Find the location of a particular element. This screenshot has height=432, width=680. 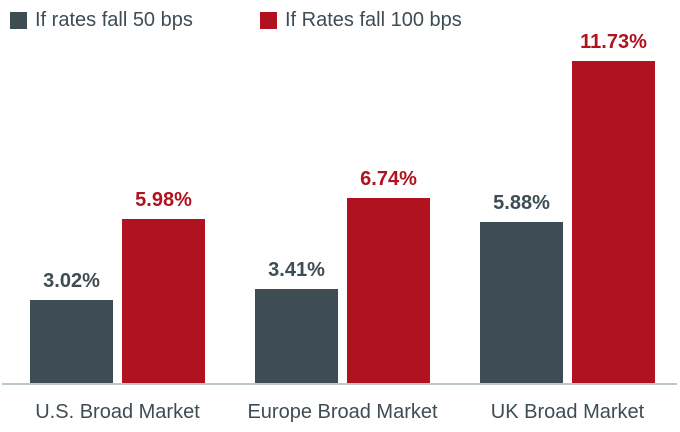

value-label: 5.98% is located at coordinates (163, 200).